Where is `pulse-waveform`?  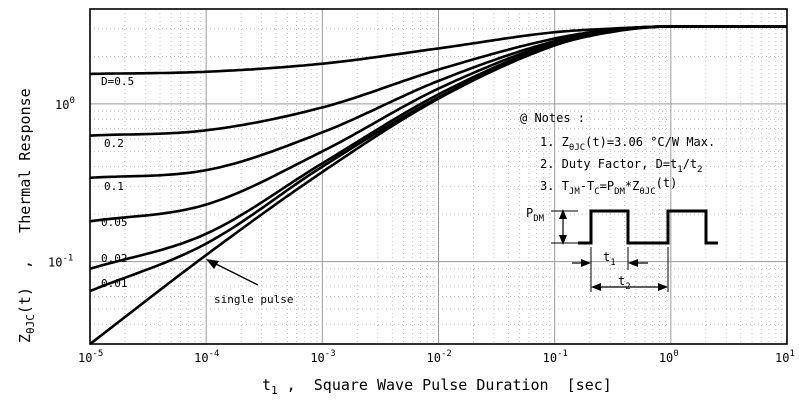
pulse-waveform is located at coordinates (648, 227).